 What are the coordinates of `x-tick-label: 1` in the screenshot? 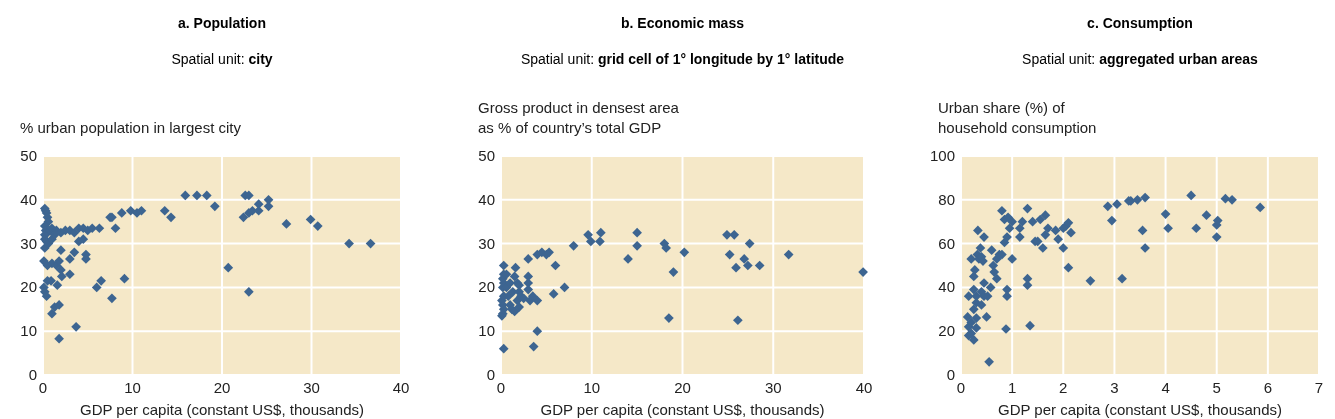 It's located at (1012, 387).